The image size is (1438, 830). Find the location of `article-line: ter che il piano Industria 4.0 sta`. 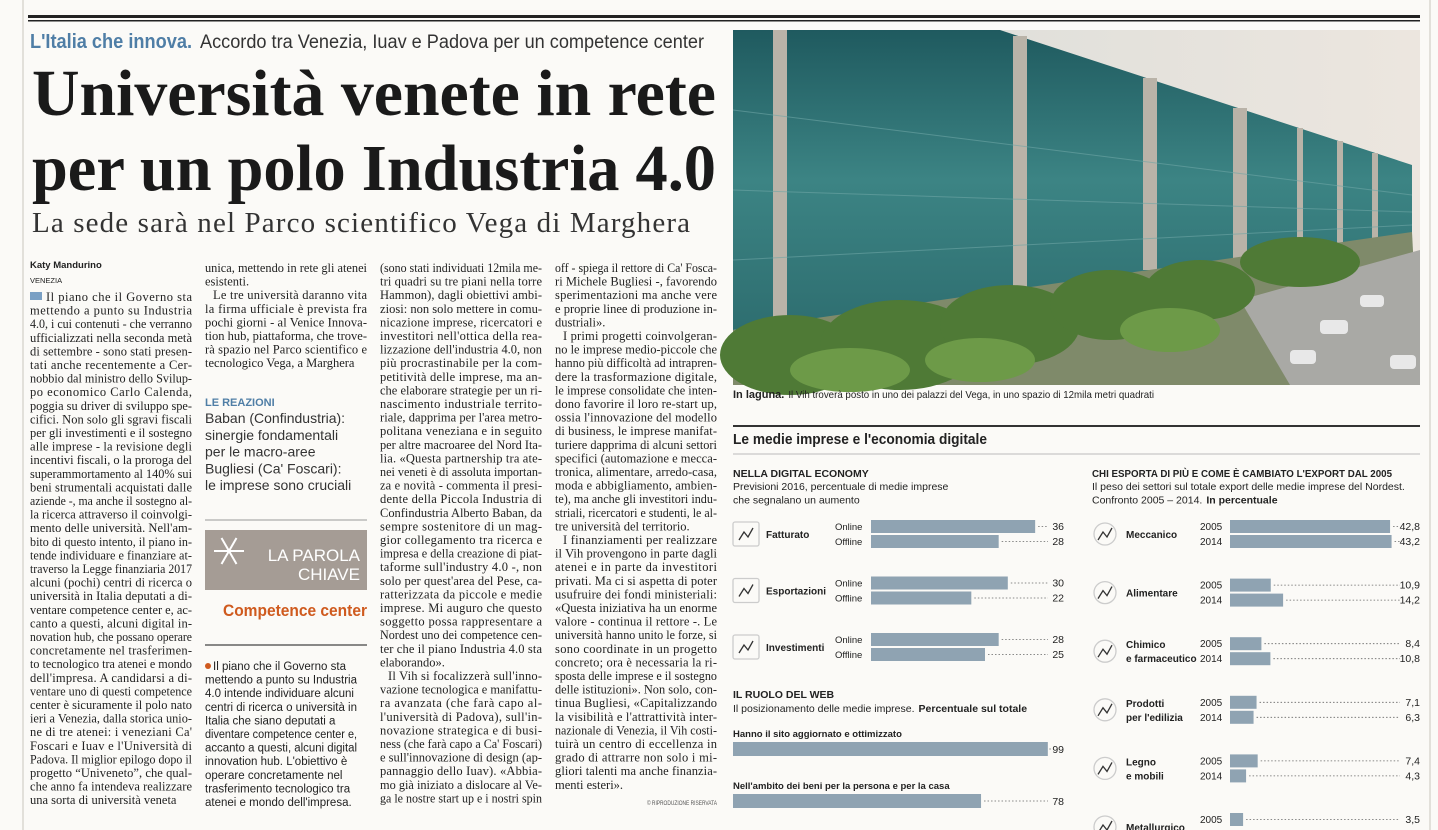

article-line: ter che il piano Industria 4.0 sta is located at coordinates (461, 649).